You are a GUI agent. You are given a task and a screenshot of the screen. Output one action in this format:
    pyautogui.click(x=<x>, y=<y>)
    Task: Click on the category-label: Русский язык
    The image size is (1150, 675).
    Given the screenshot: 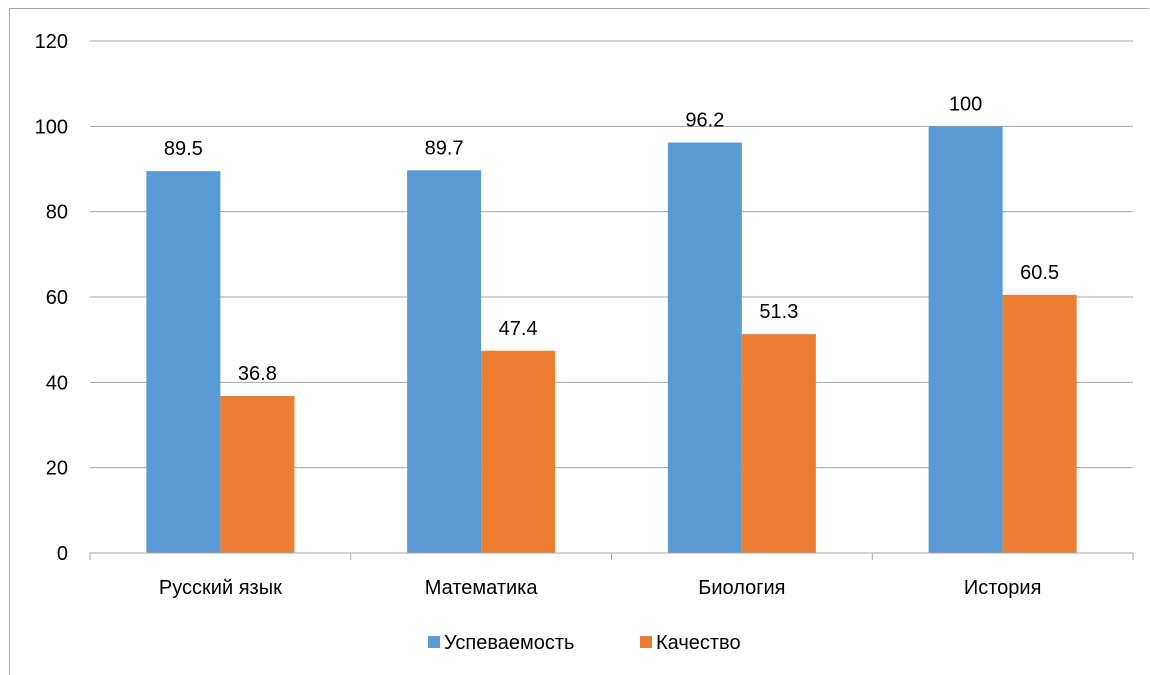 What is the action you would take?
    pyautogui.click(x=220, y=588)
    